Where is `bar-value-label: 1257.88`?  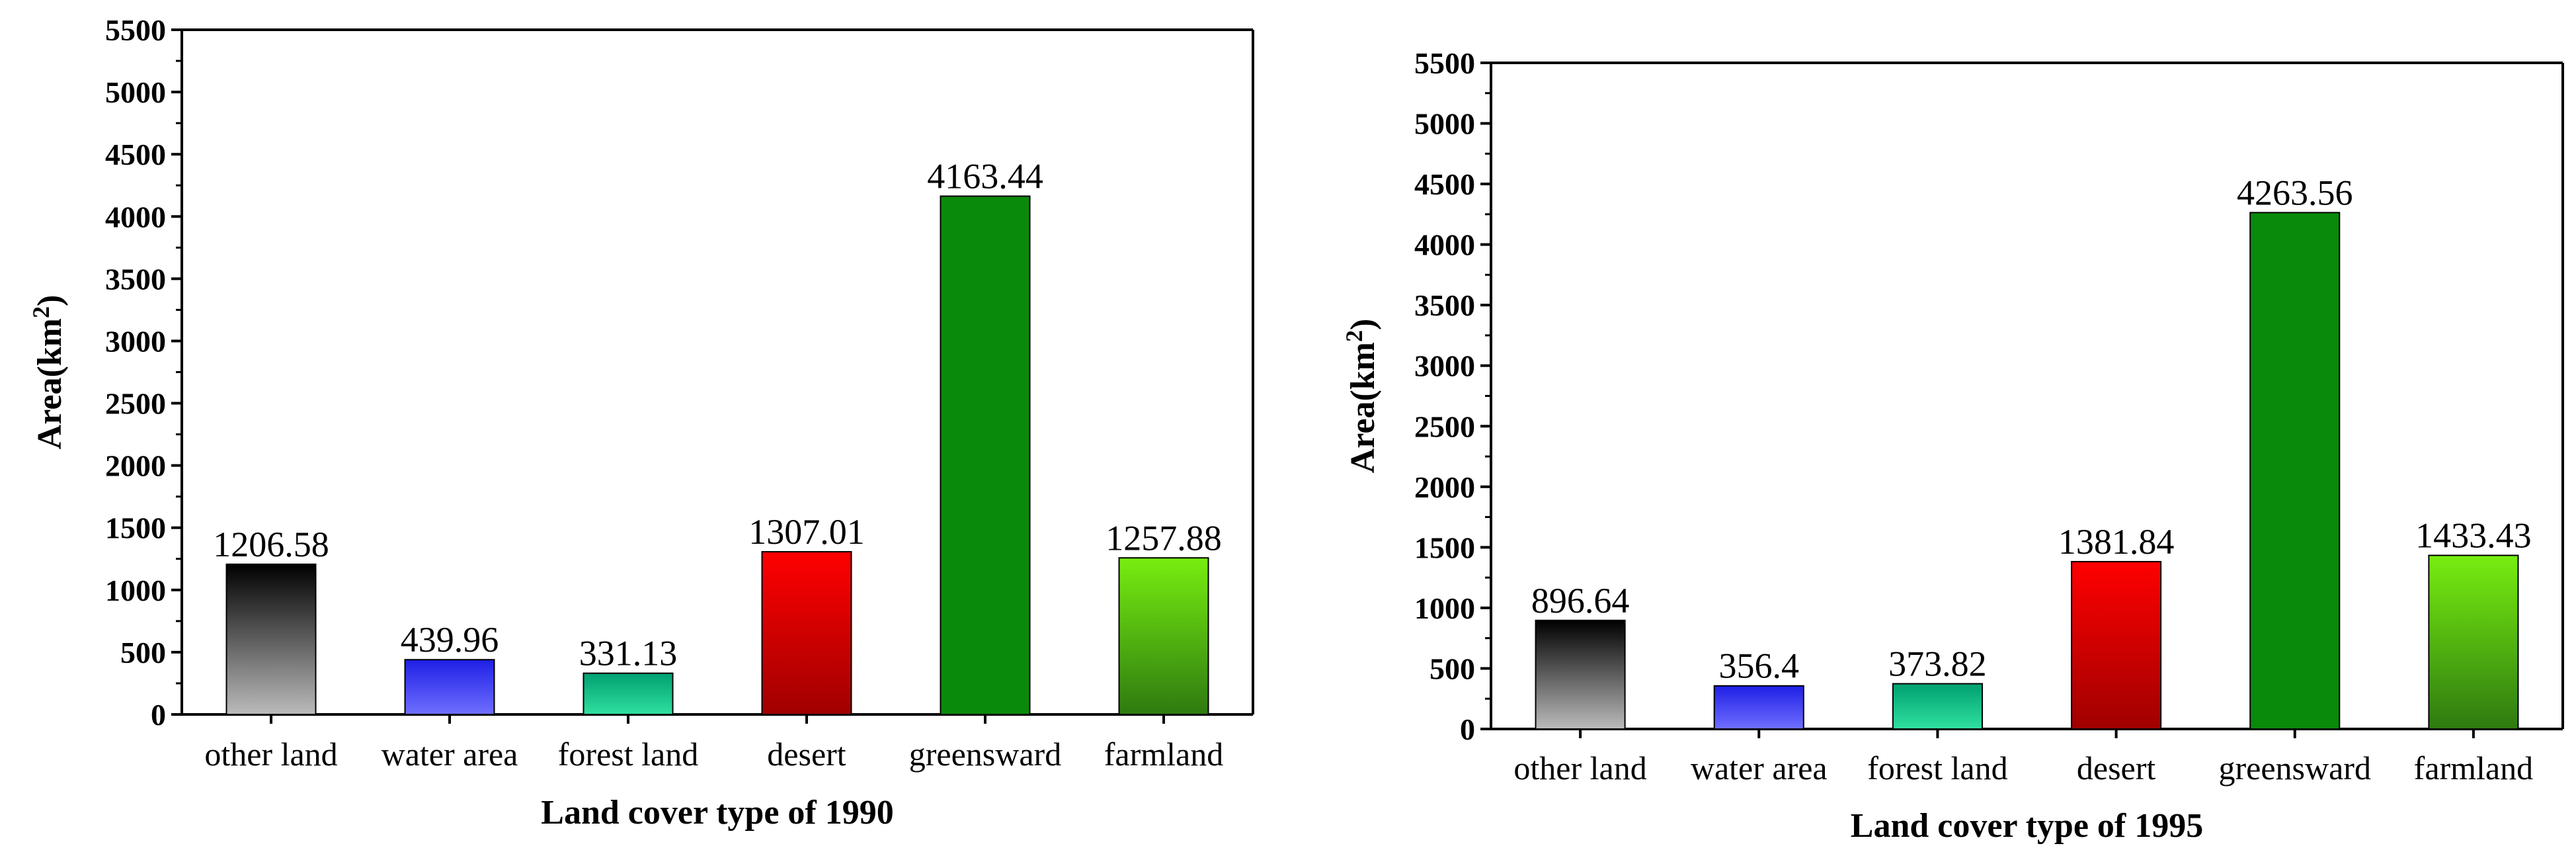
bar-value-label: 1257.88 is located at coordinates (1164, 538).